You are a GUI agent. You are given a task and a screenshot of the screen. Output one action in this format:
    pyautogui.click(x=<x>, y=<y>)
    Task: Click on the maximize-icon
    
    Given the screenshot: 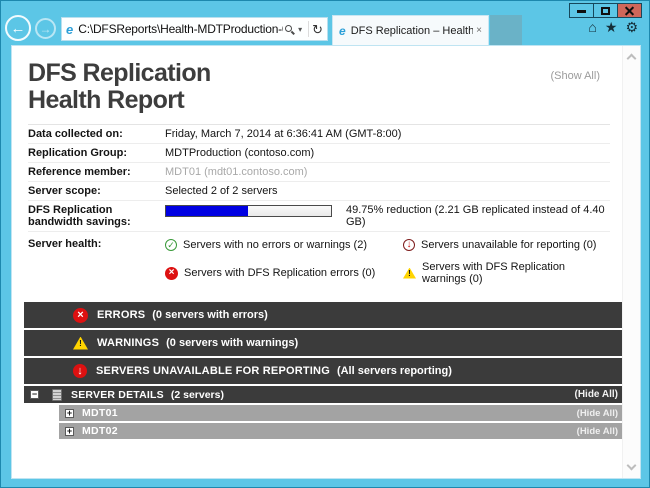 What is the action you would take?
    pyautogui.click(x=605, y=11)
    